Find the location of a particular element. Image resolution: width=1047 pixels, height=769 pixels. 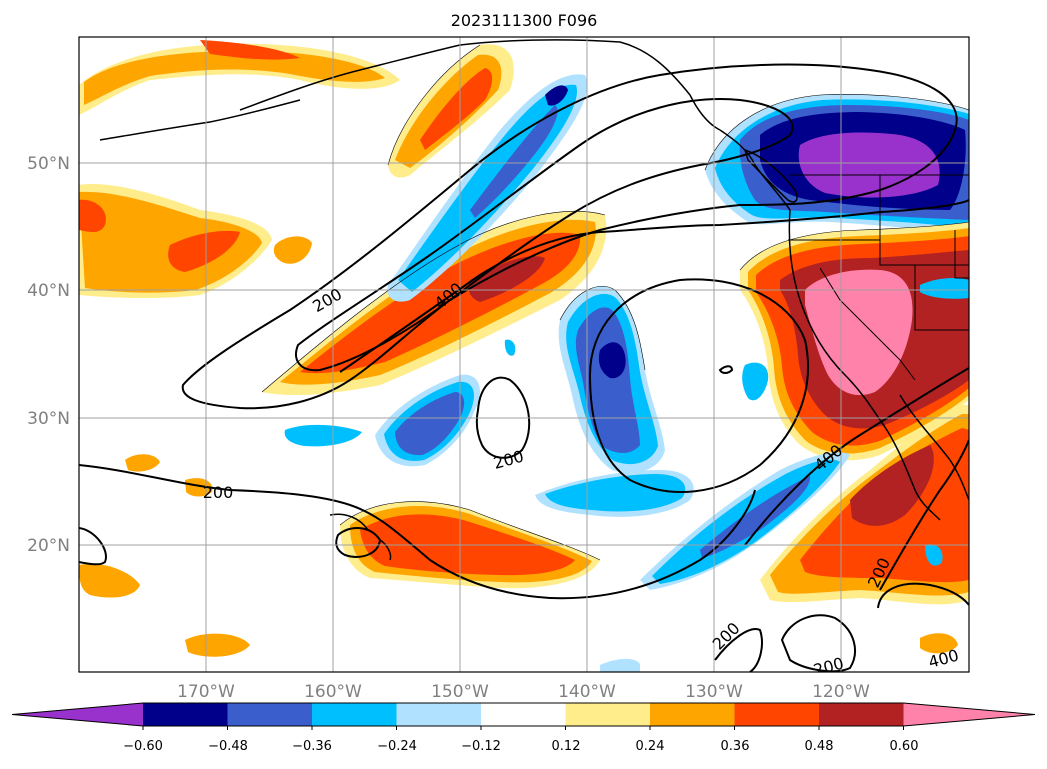

alaska-coast is located at coordinates (480, 85).